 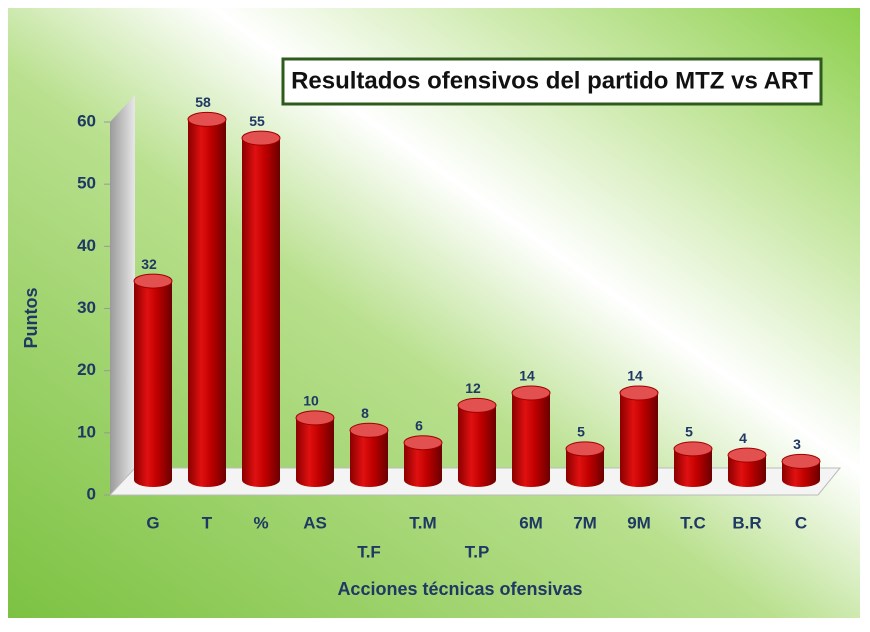 I want to click on y-tick-label: 10, so click(x=86, y=431).